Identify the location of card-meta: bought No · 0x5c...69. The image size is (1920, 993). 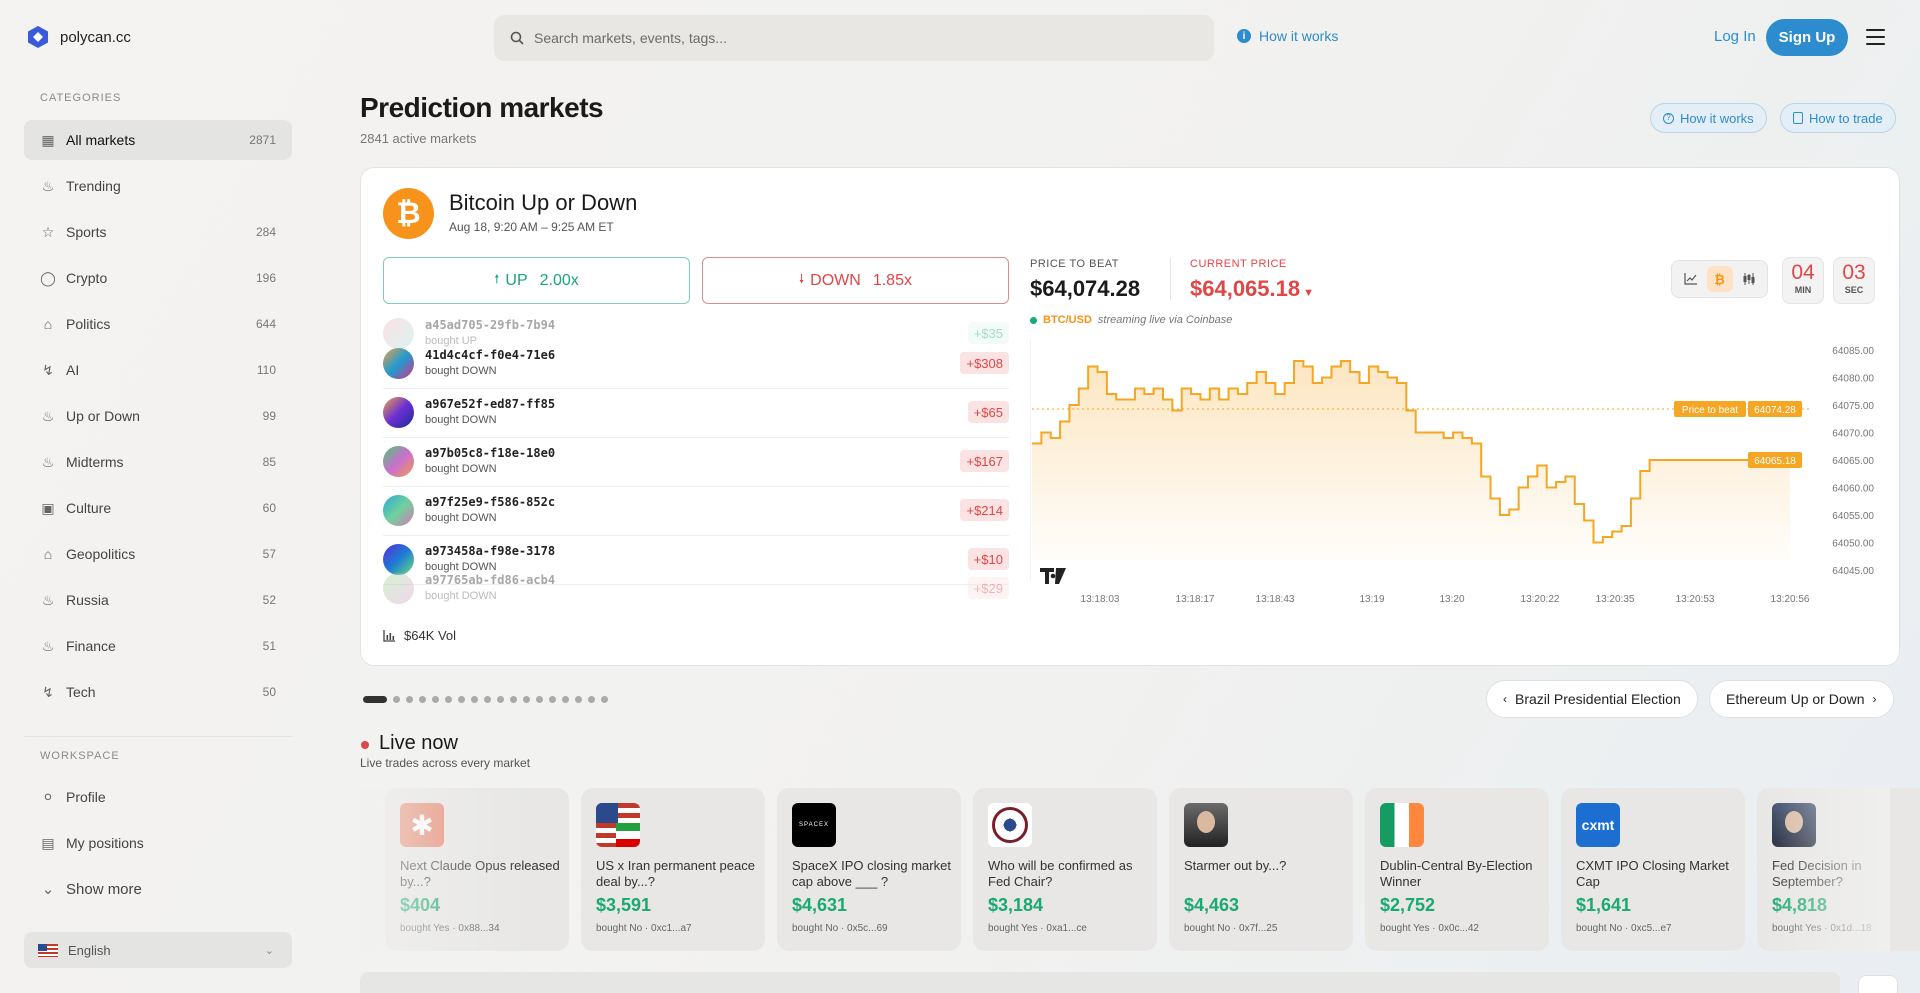
(840, 928).